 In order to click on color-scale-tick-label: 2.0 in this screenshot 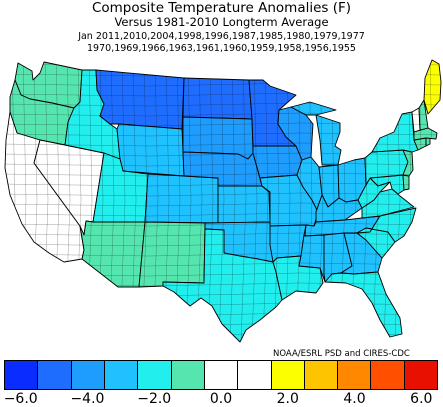, I will do `click(287, 399)`.